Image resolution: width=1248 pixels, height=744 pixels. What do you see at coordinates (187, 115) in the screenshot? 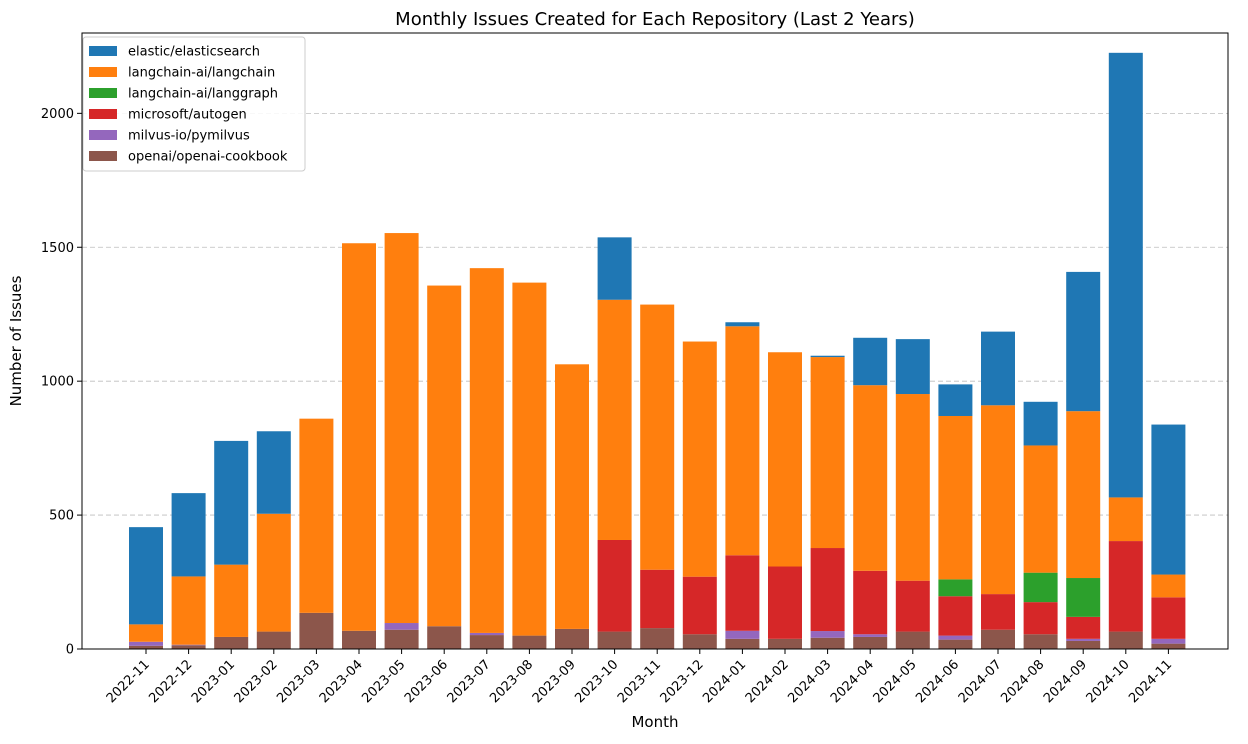
I see `legend-label: microsoft/autogen` at bounding box center [187, 115].